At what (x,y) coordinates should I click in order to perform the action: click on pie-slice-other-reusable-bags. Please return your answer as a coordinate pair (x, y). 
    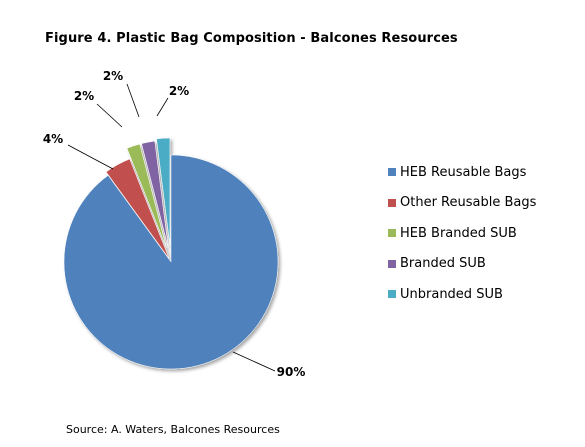
    Looking at the image, I should click on (137, 208).